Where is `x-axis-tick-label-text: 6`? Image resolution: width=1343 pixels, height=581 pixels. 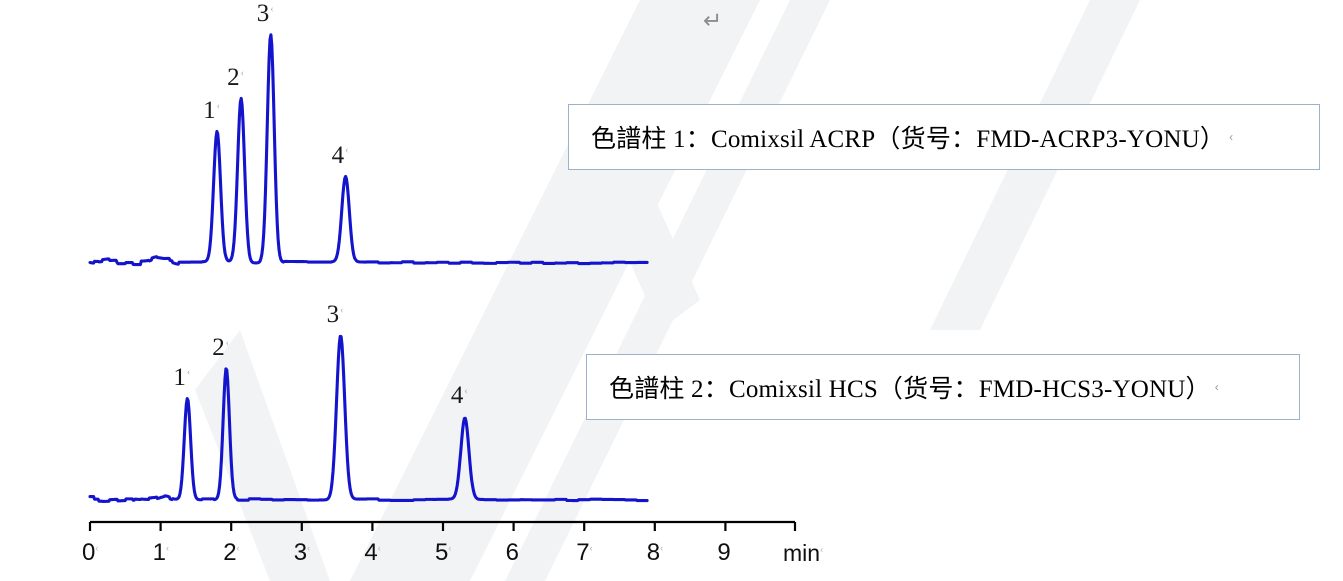
x-axis-tick-label-text: 6 is located at coordinates (512, 552).